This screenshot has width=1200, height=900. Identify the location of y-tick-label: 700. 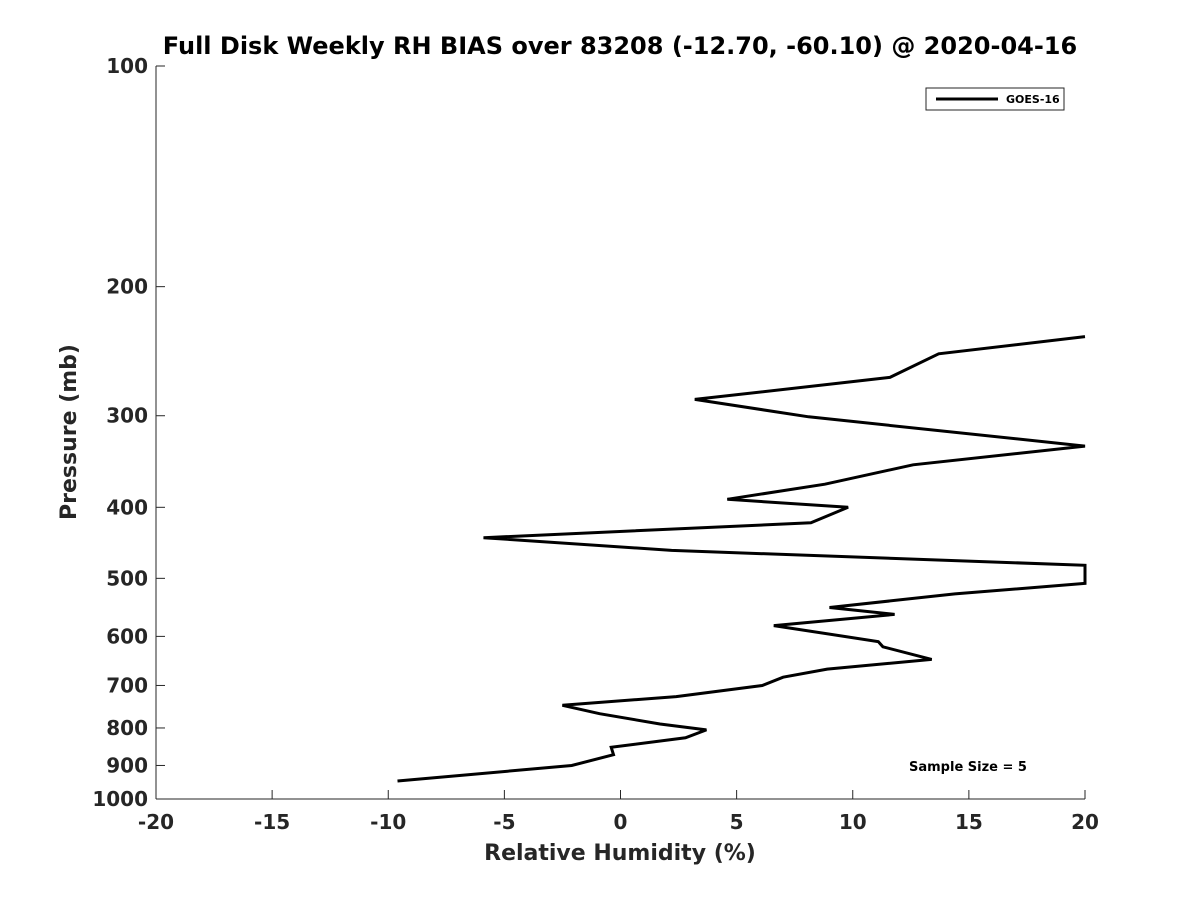
(127, 685).